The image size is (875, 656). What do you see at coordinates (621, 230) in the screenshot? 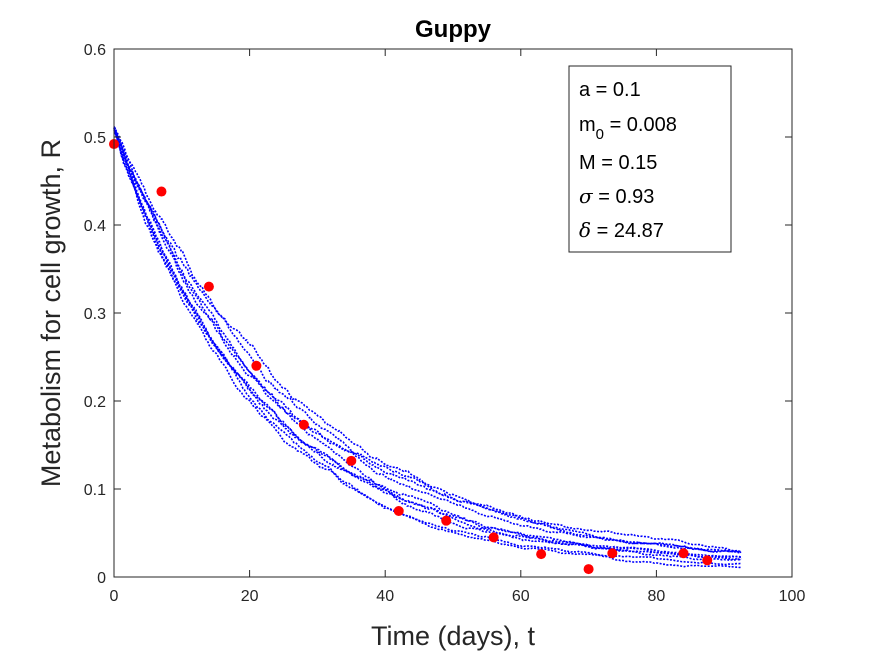
I see `legend-line: δ = 24.87` at bounding box center [621, 230].